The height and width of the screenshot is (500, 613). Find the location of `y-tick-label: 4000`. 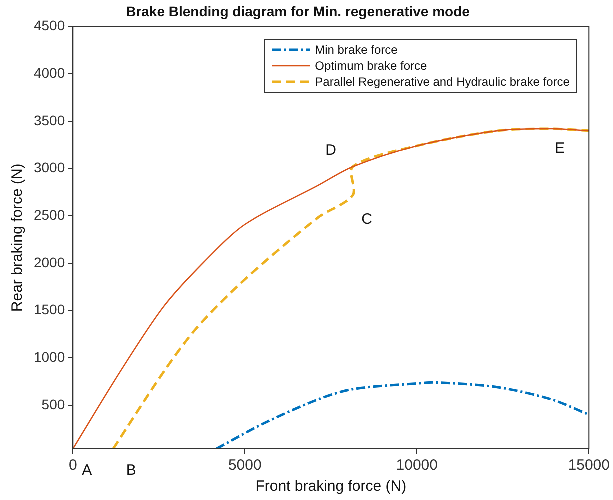

y-tick-label: 4000 is located at coordinates (50, 72).